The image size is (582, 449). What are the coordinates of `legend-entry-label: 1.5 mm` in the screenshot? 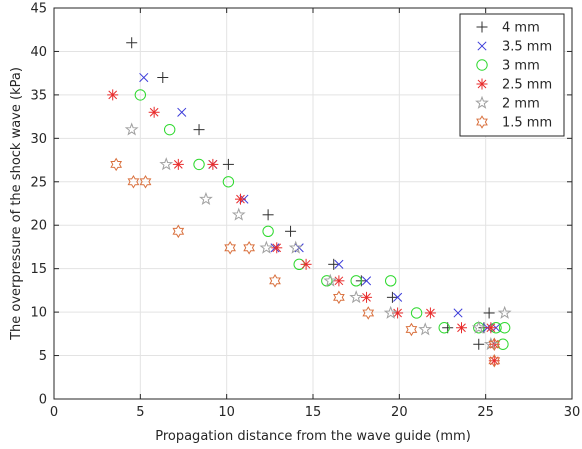 It's located at (527, 123).